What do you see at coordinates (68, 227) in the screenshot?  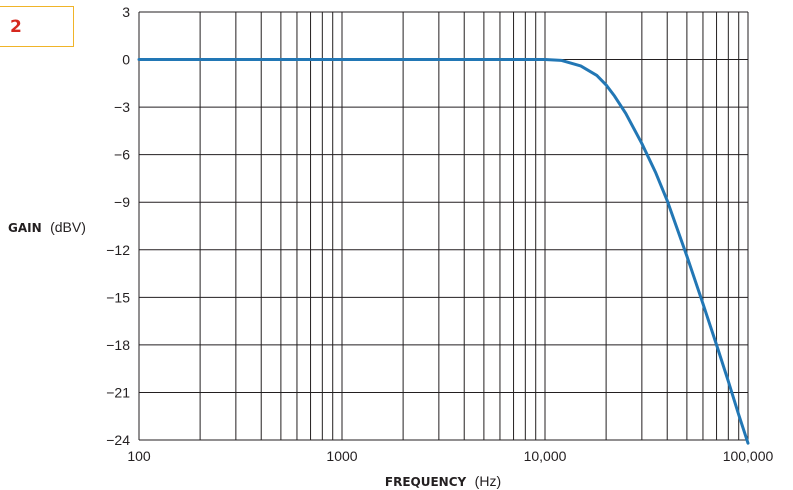 I see `y-axis-unit: (dBV)` at bounding box center [68, 227].